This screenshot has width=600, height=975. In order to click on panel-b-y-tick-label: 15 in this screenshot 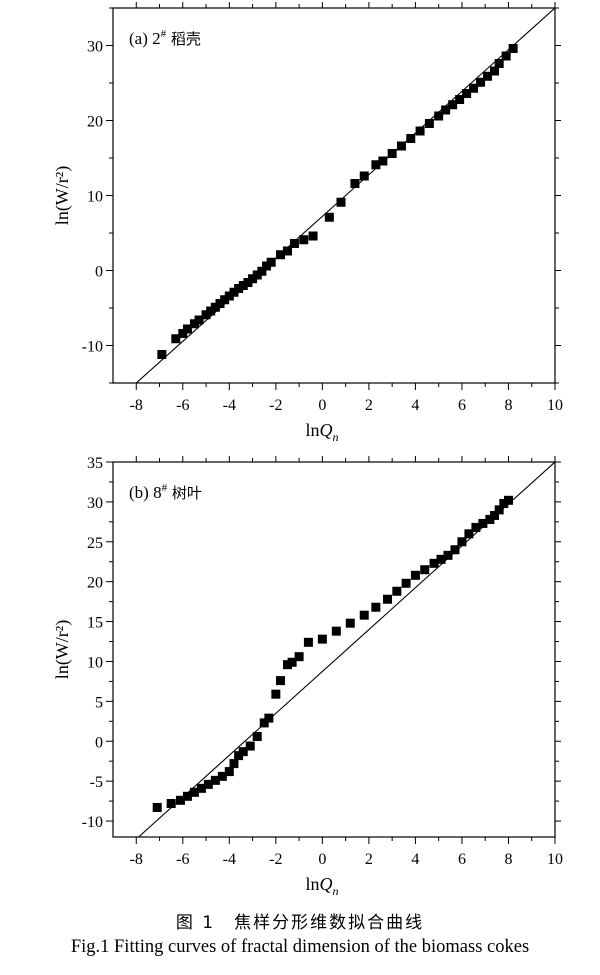, I will do `click(95, 623)`.